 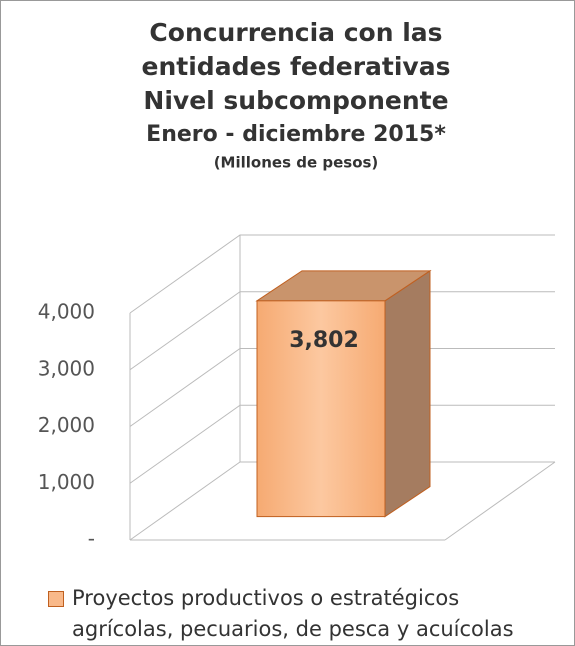 What do you see at coordinates (296, 66) in the screenshot?
I see `title-line: entidades federativas` at bounding box center [296, 66].